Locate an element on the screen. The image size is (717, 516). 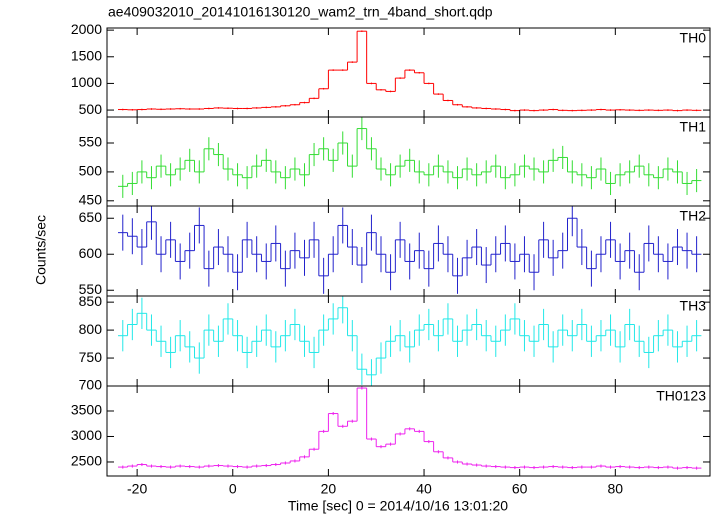
y-tick-label: 700 is located at coordinates (91, 385).